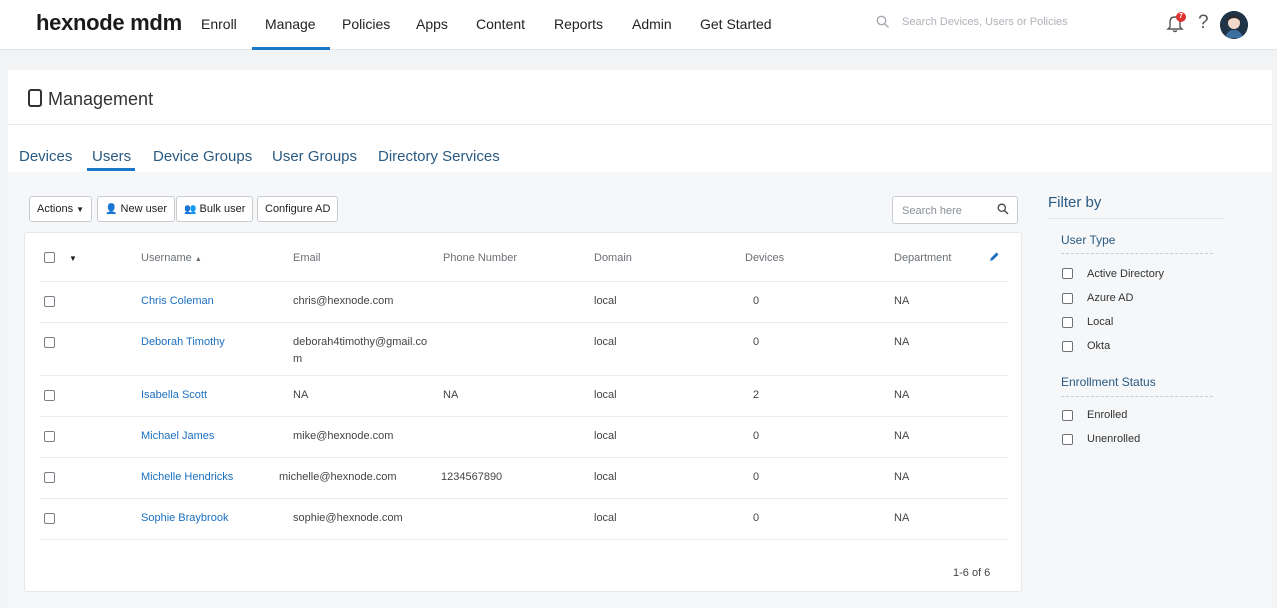  What do you see at coordinates (315, 156) in the screenshot?
I see `tab-user-groups: User Groups` at bounding box center [315, 156].